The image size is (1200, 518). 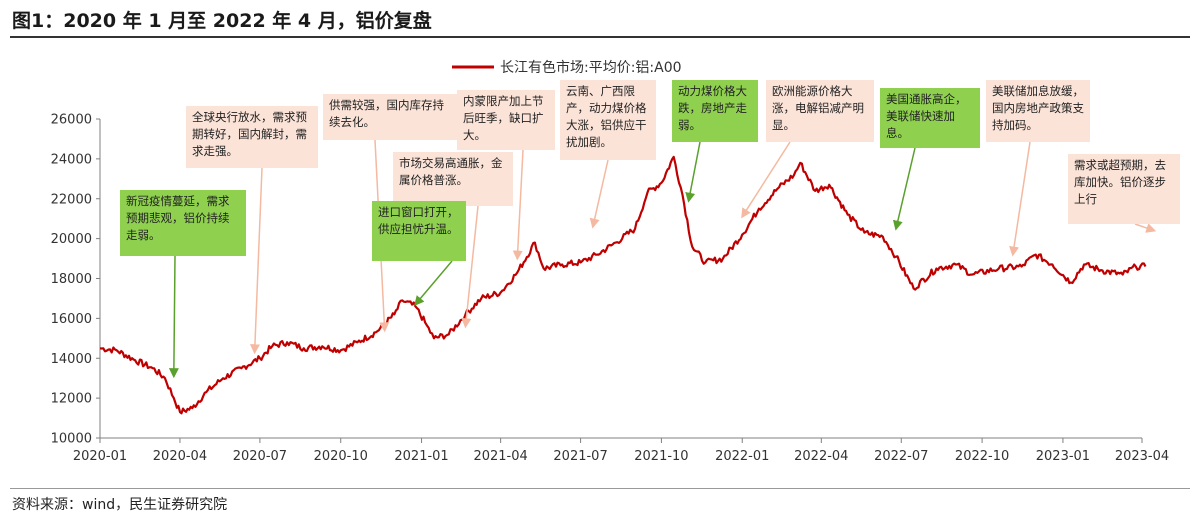 I want to click on annotation-2: 全球央行放水，需求预期转好，国内解封，需求走强。, so click(x=252, y=137).